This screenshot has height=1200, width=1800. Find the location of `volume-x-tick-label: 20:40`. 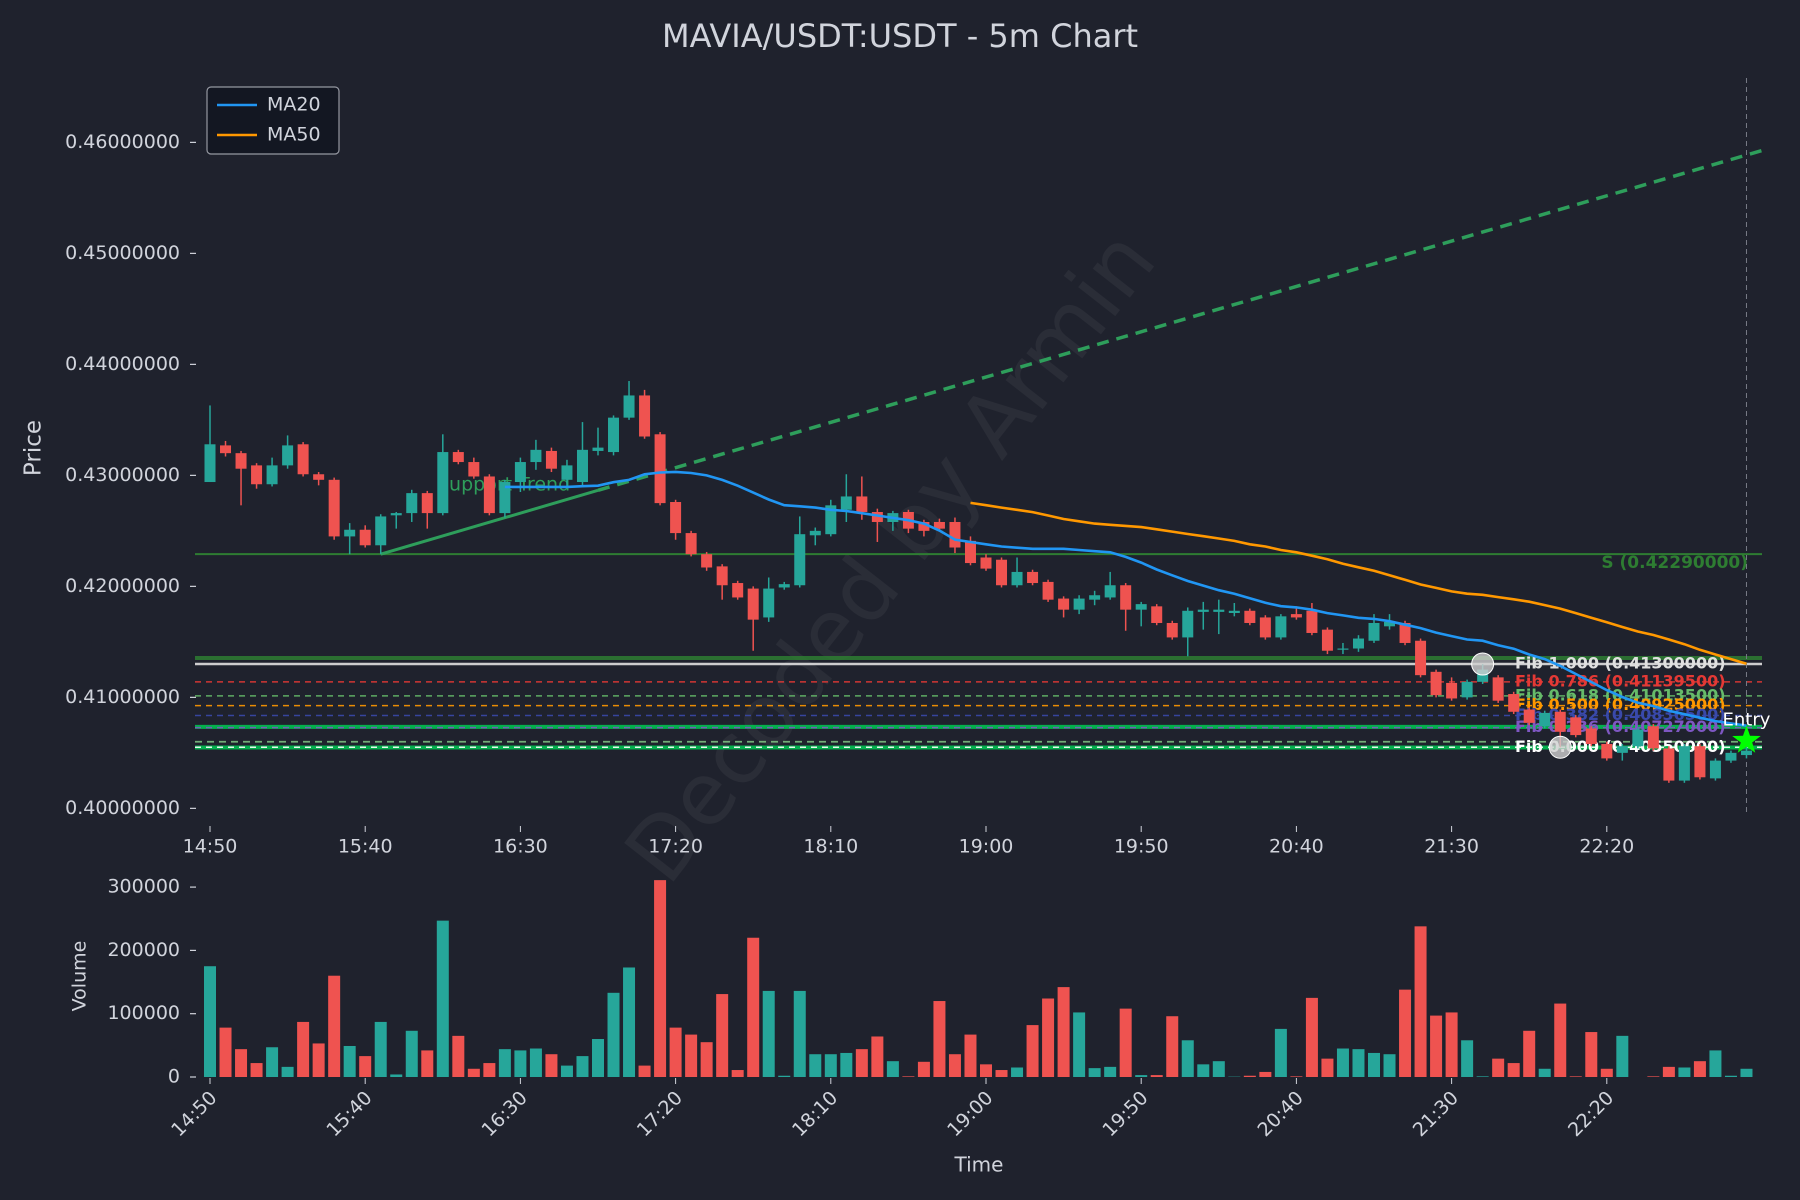

volume-x-tick-label: 20:40 is located at coordinates (1281, 1114).